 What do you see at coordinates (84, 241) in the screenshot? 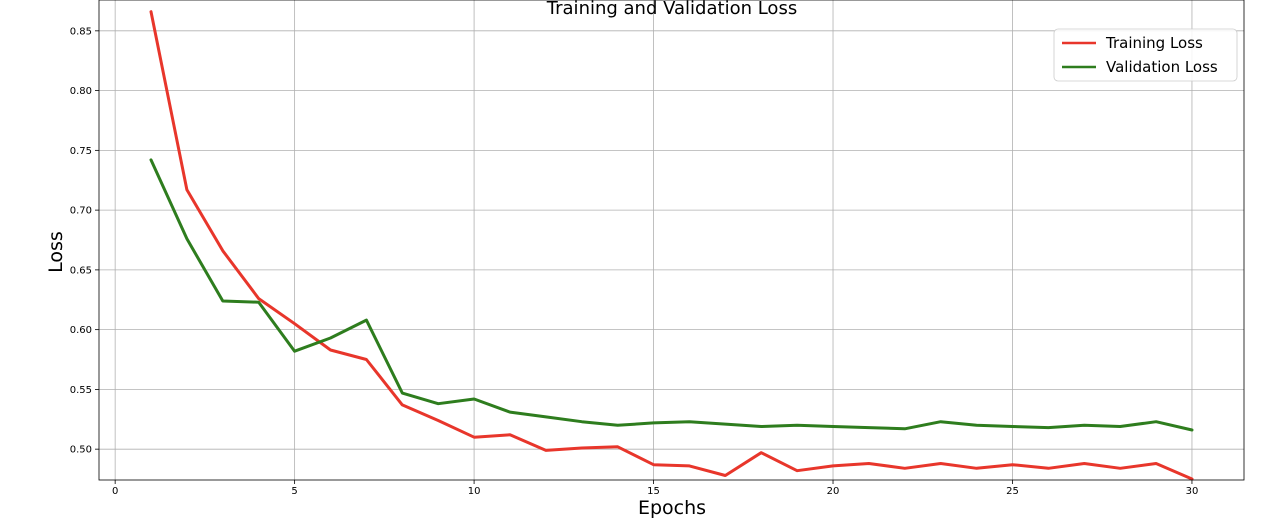
I see `y-axis: 0.50 0.55 0.60 0.65 0.70 0.75 0.80 0.85` at bounding box center [84, 241].